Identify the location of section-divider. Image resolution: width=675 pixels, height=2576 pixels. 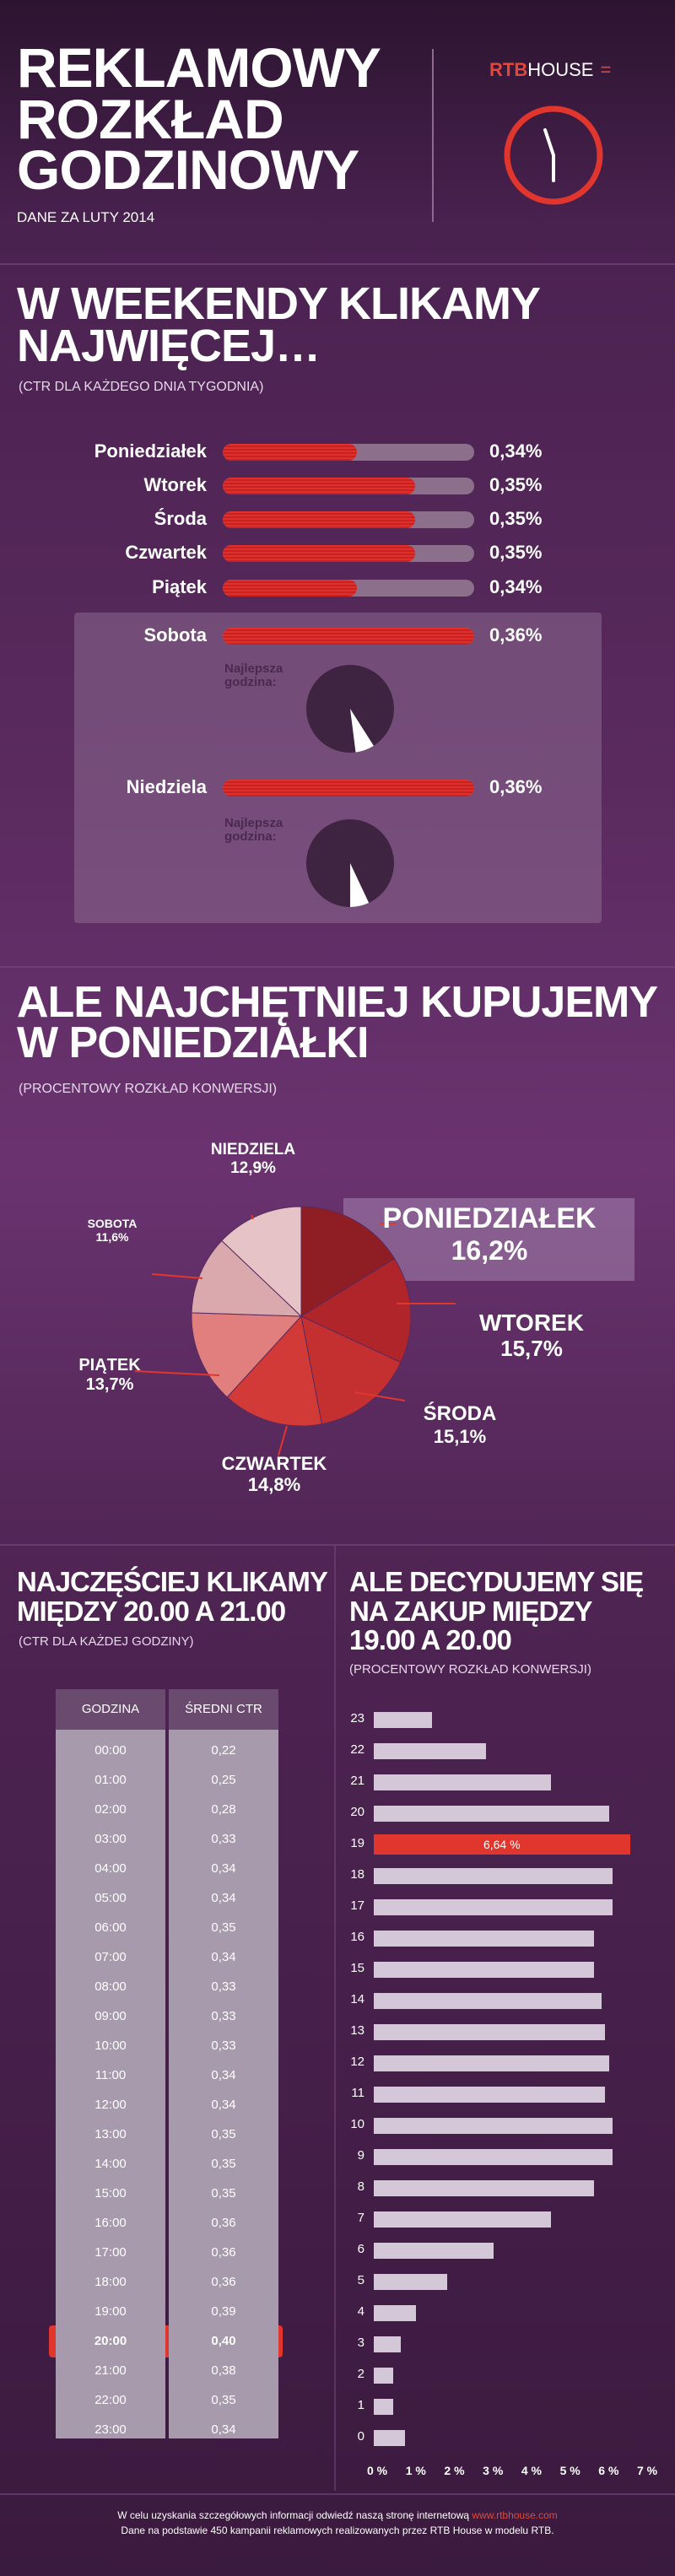
(337, 967).